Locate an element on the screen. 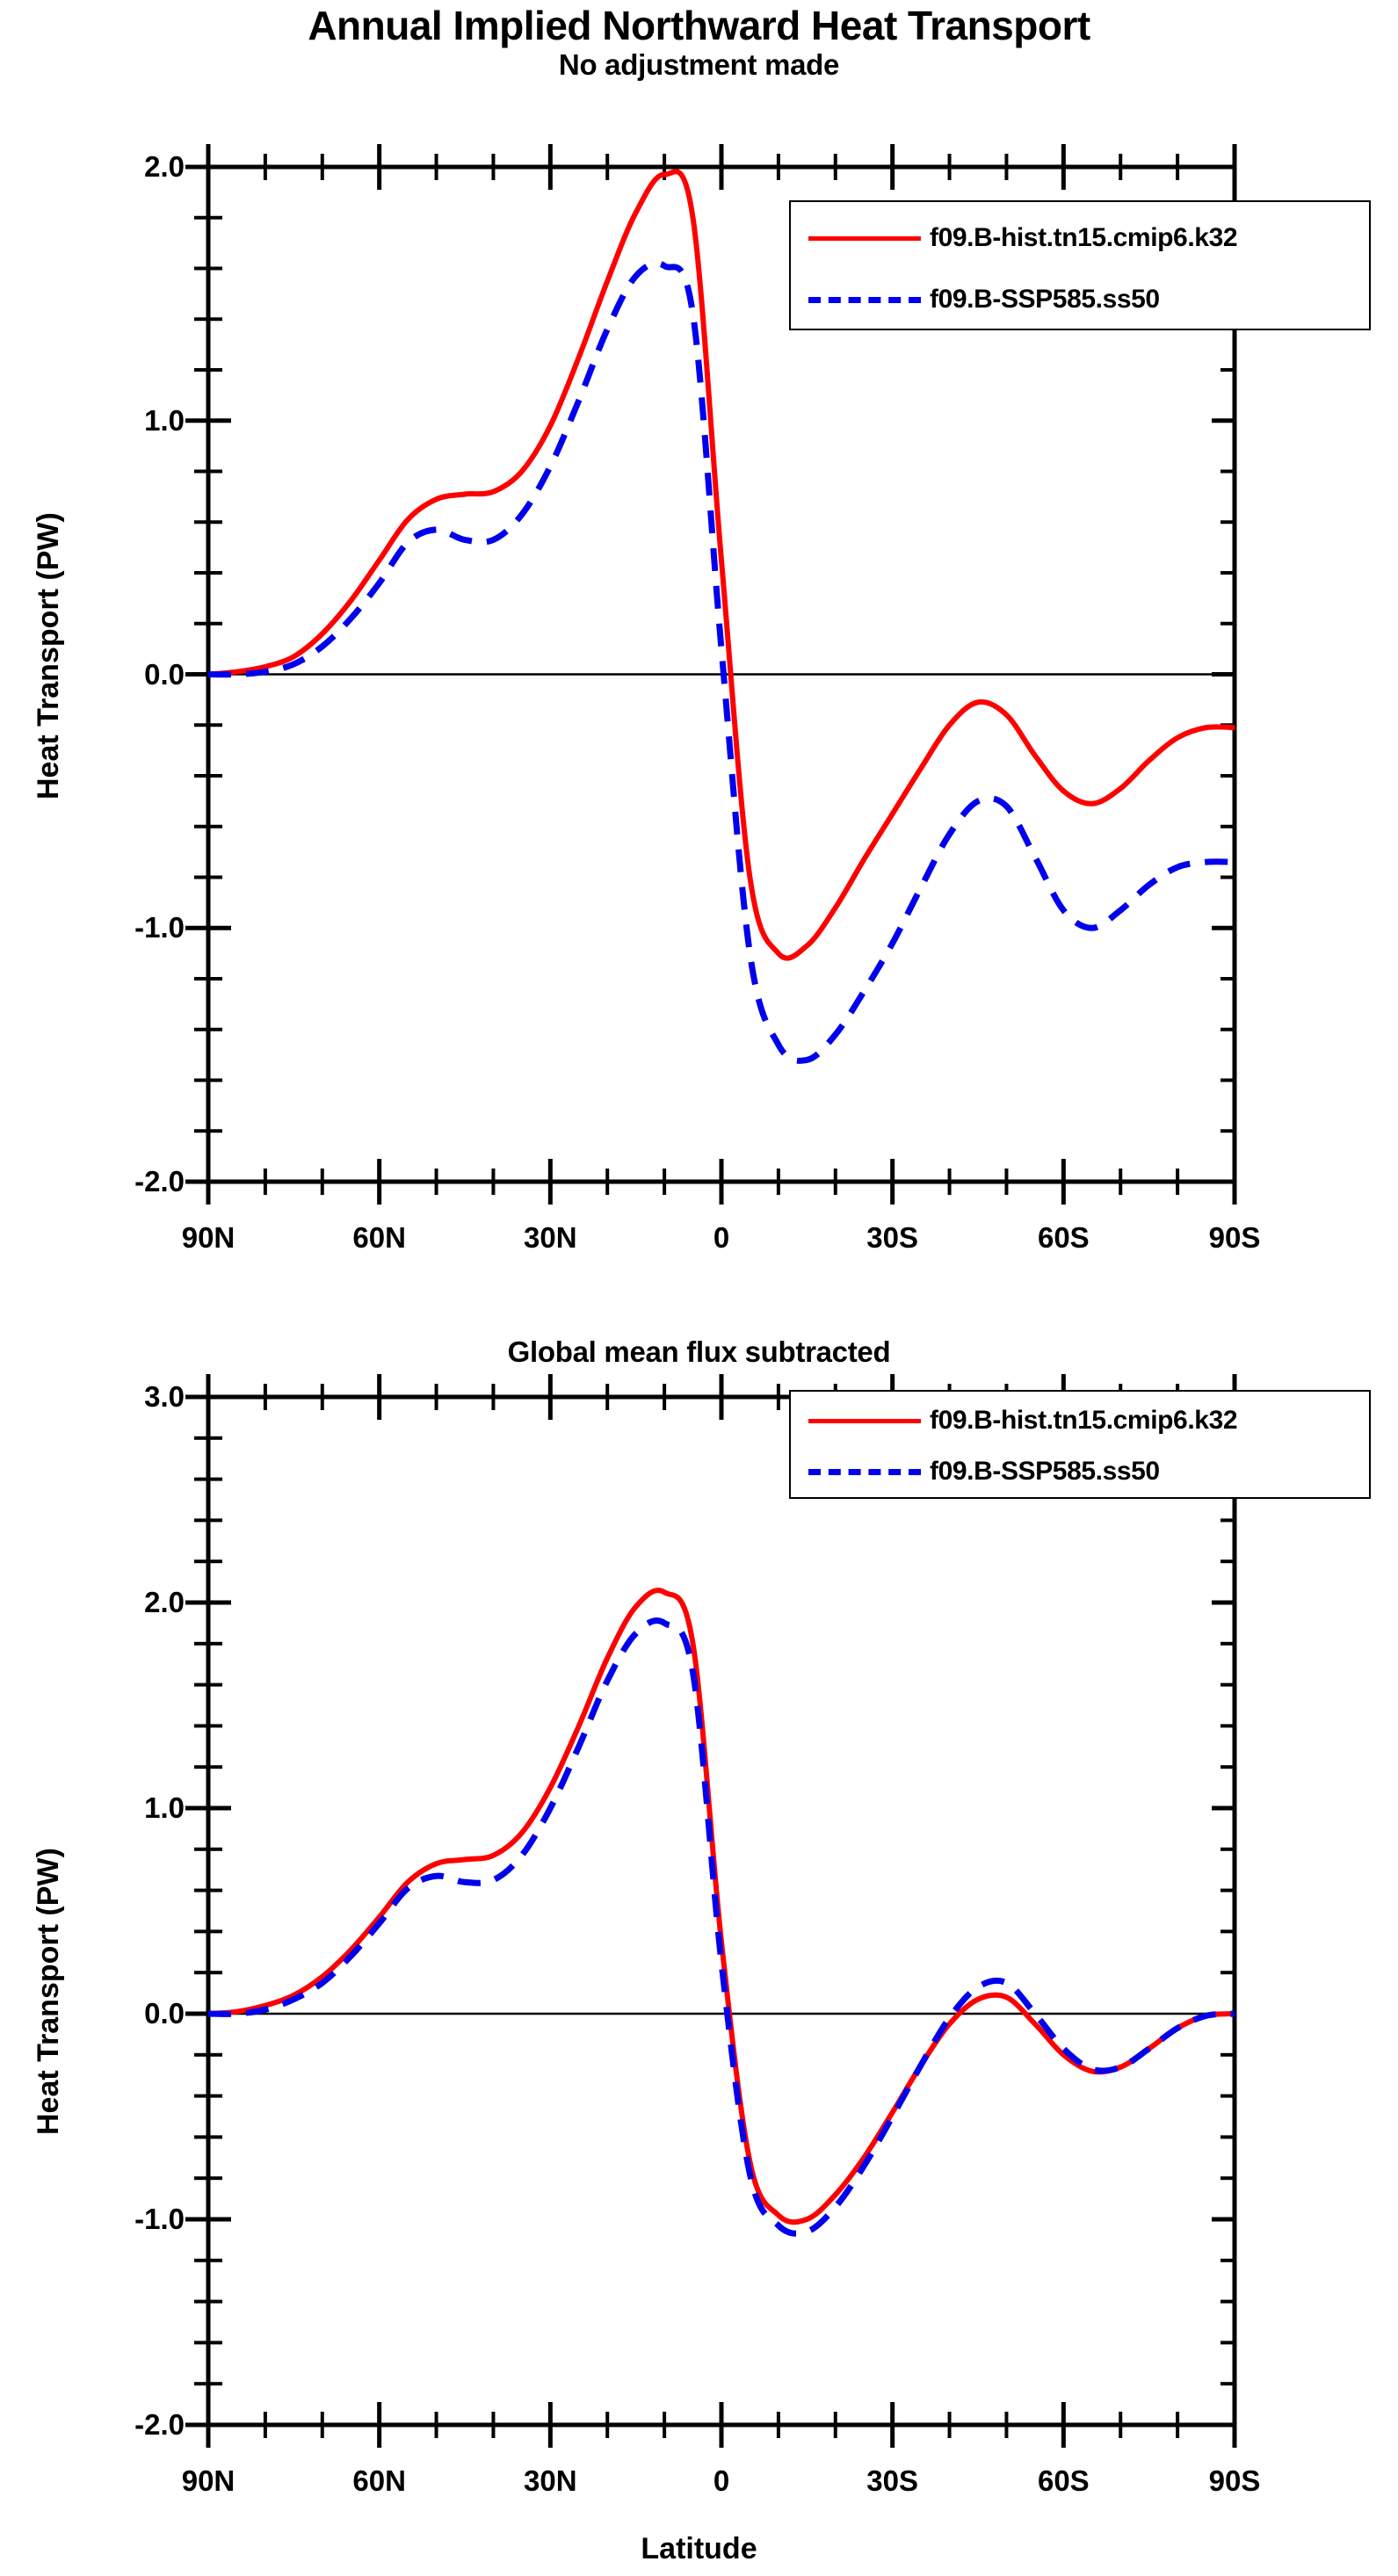 The height and width of the screenshot is (2576, 1398). panel-title: Global mean flux subtracted is located at coordinates (699, 1351).